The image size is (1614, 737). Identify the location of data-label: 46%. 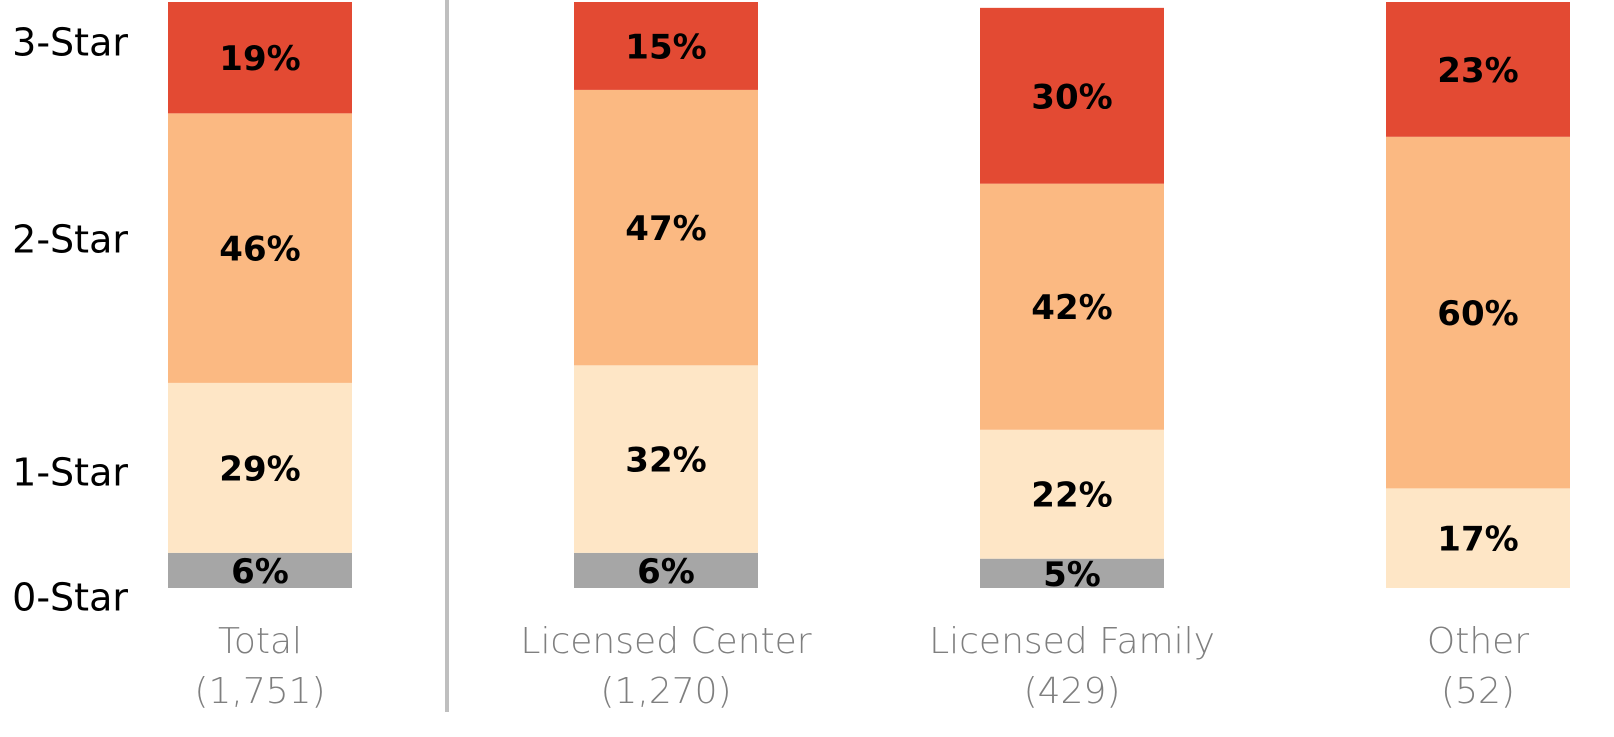
(259, 250).